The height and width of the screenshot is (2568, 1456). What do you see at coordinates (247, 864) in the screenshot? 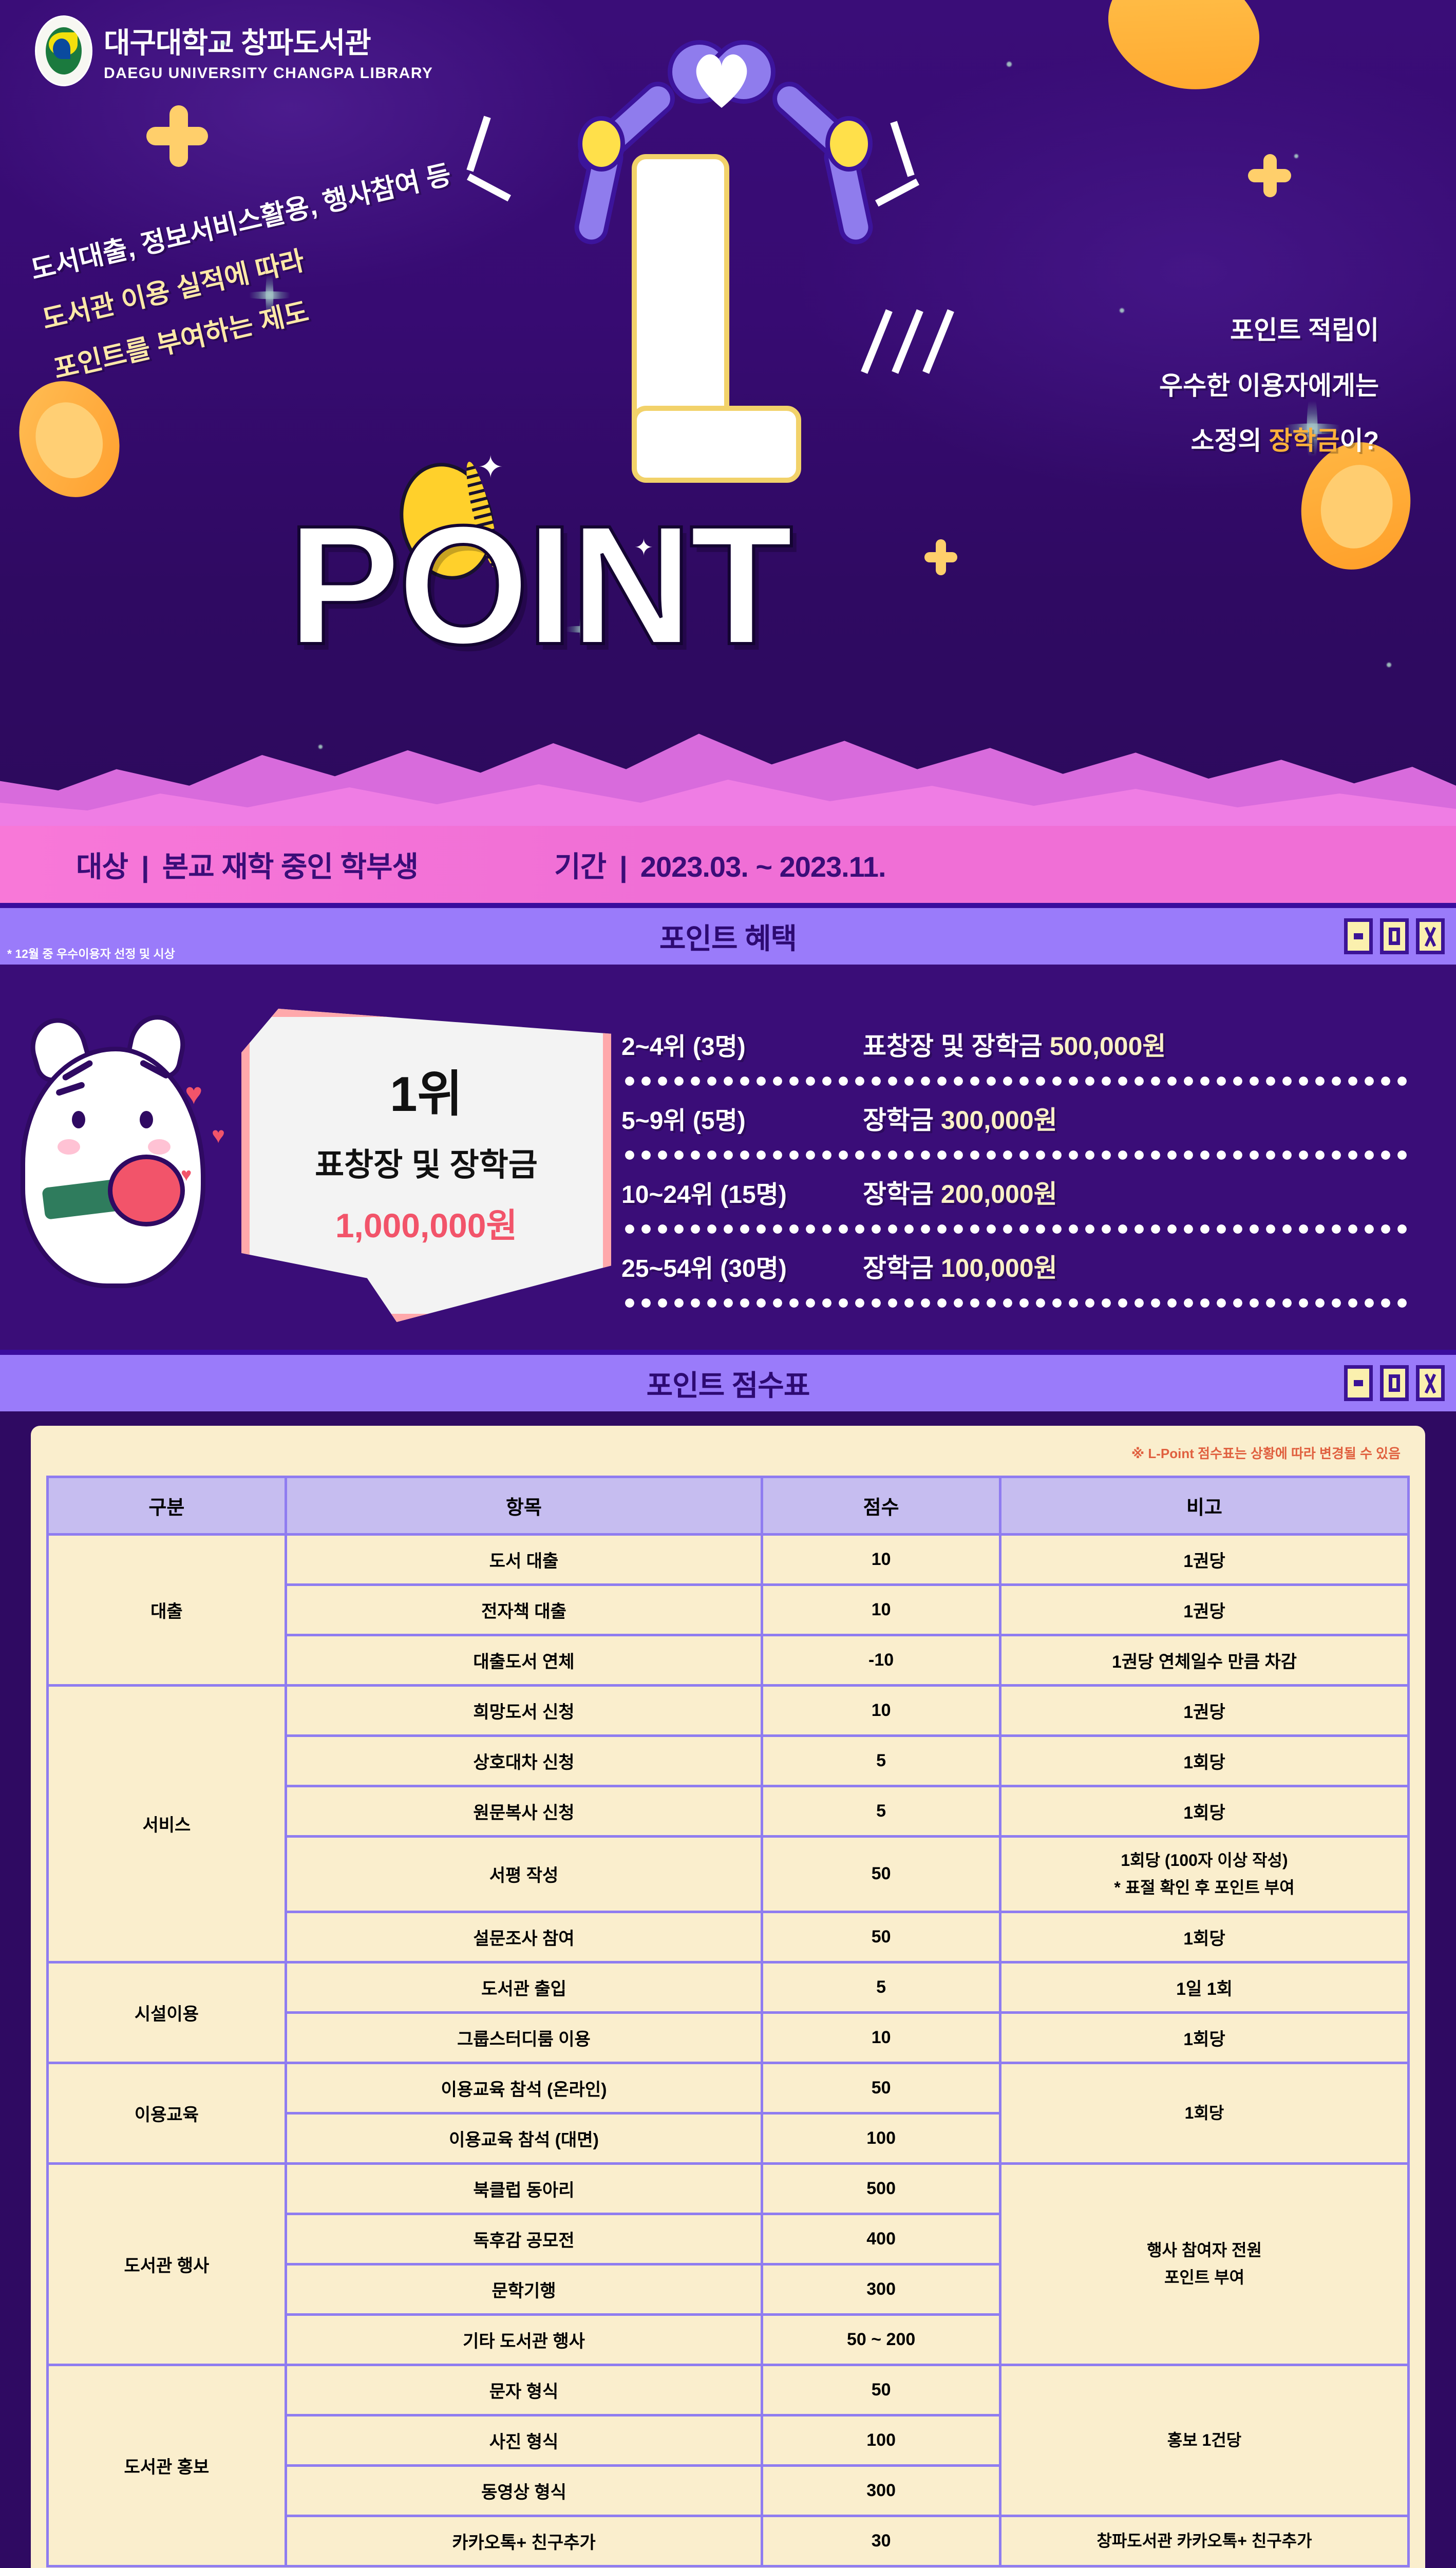
I see `target-info: 대상 | 본교 재학 중인 학부생` at bounding box center [247, 864].